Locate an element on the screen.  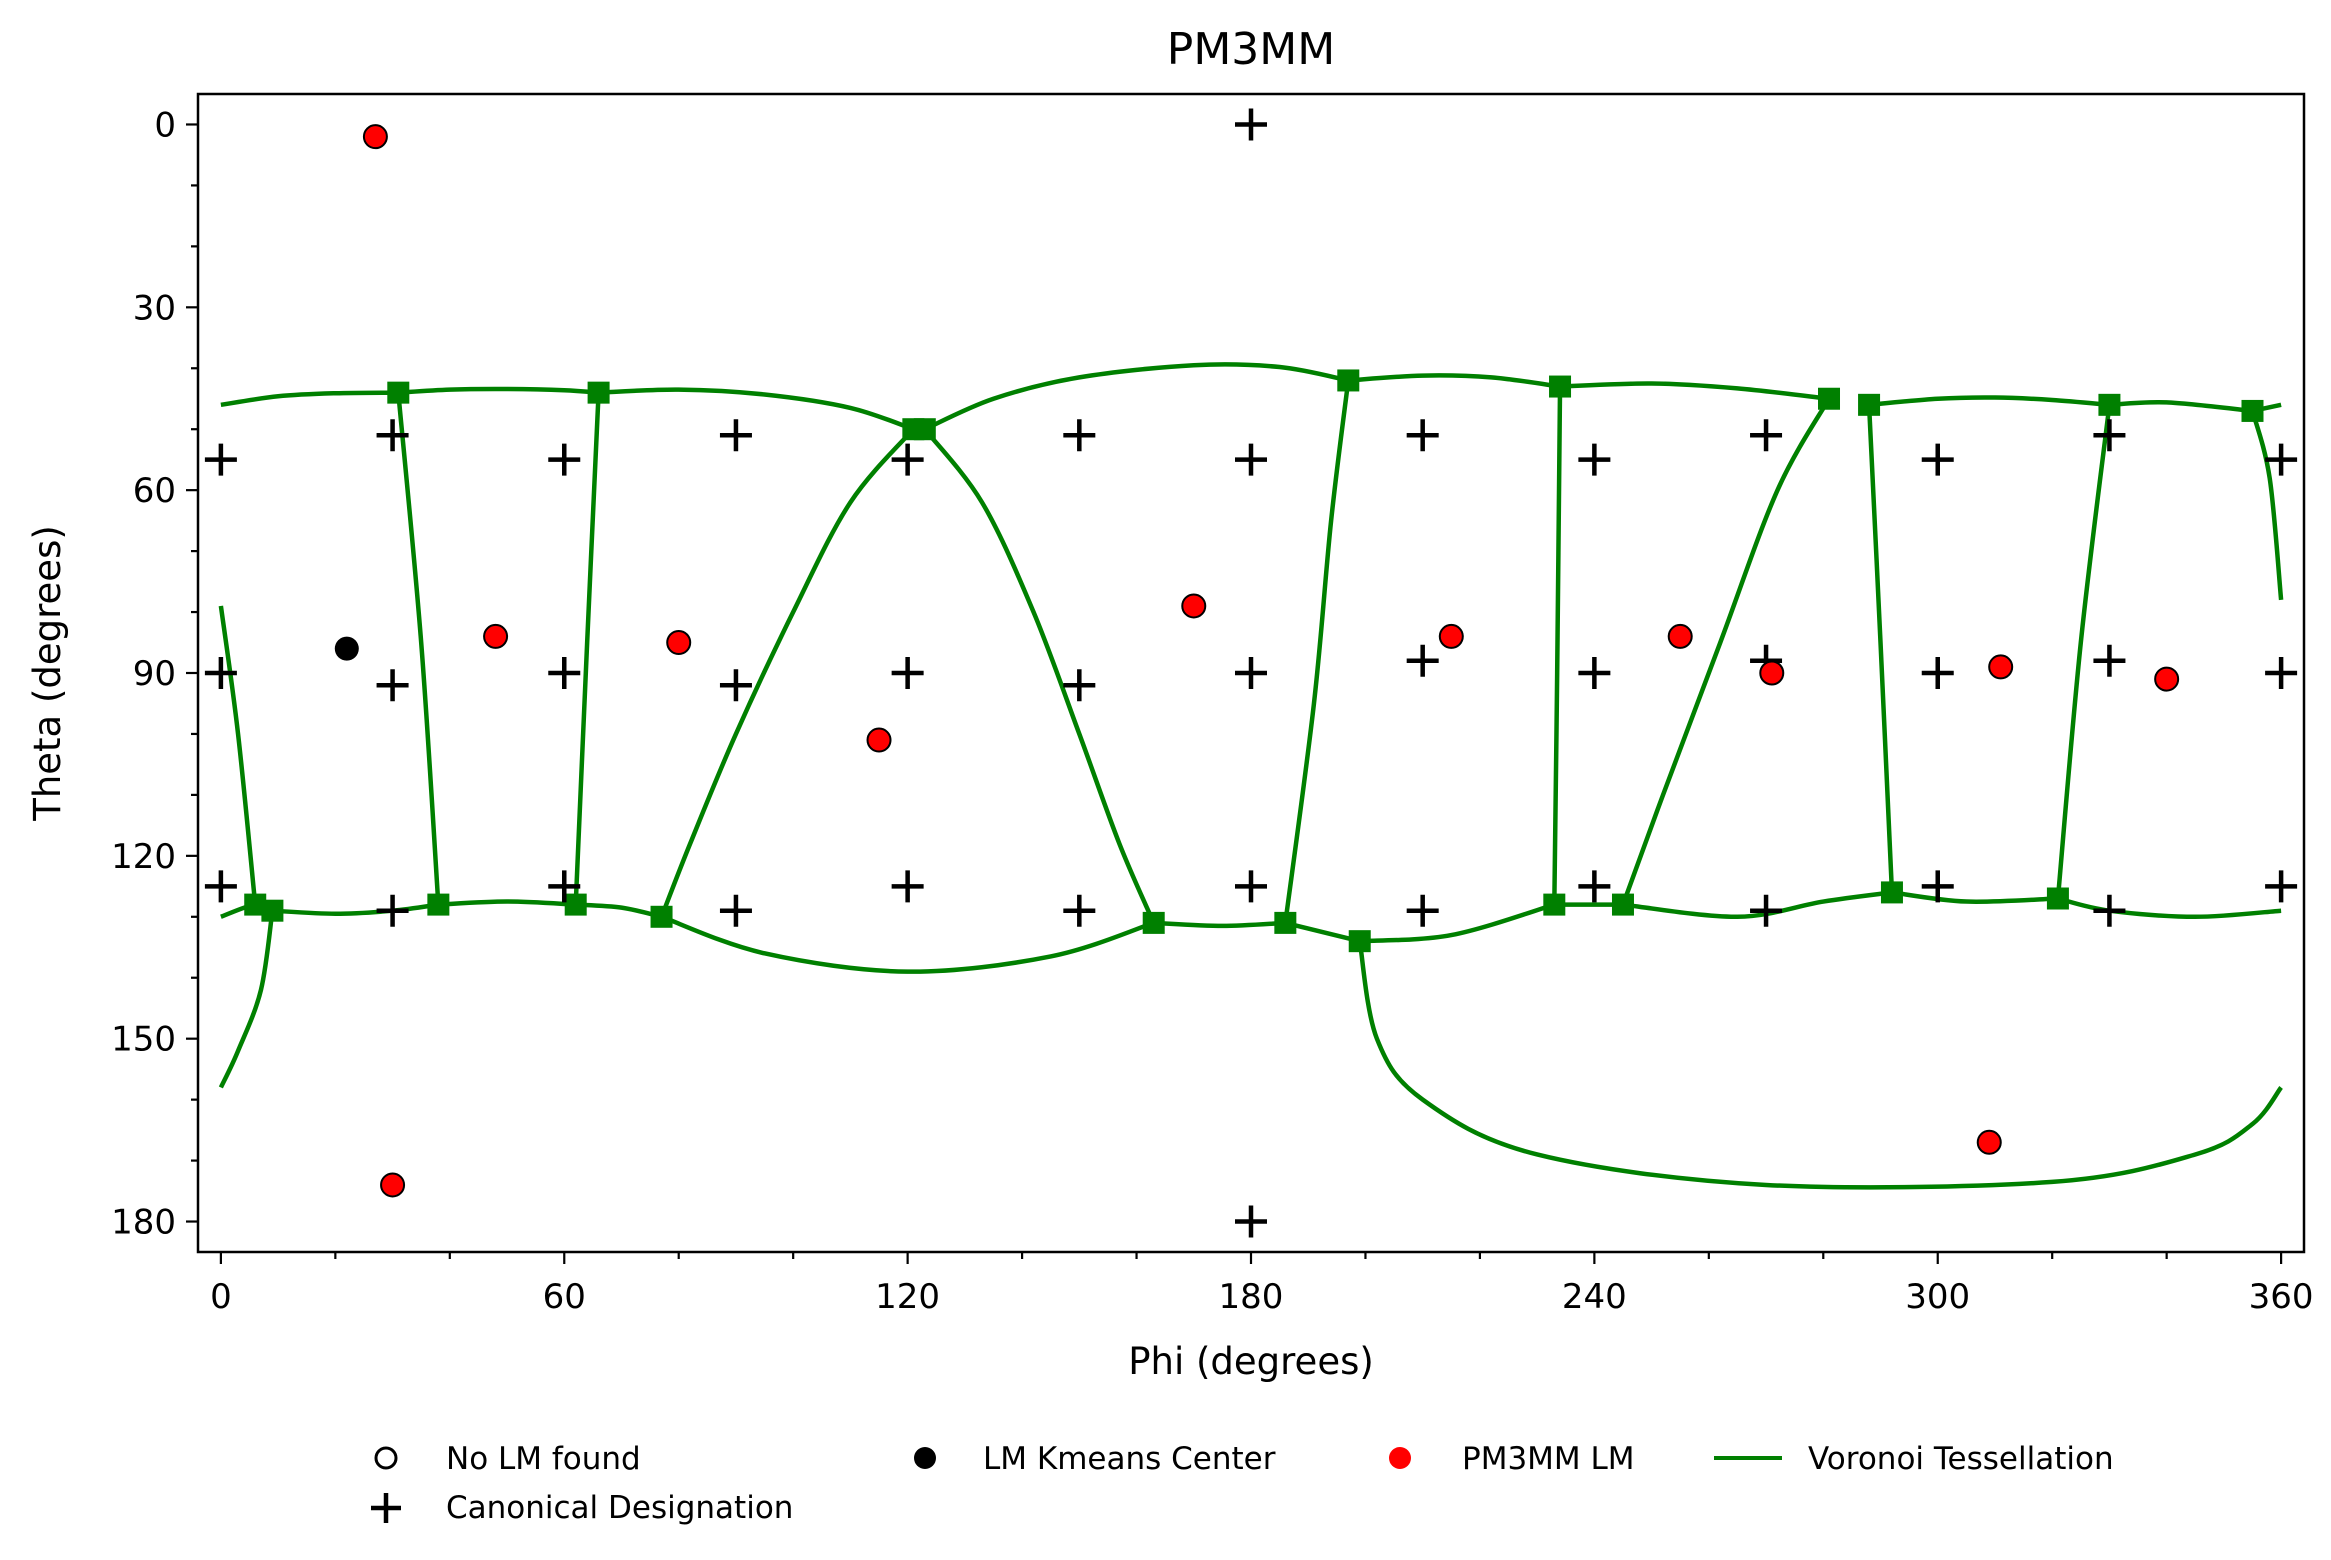
legend-marker-lm is located at coordinates (1400, 1458).